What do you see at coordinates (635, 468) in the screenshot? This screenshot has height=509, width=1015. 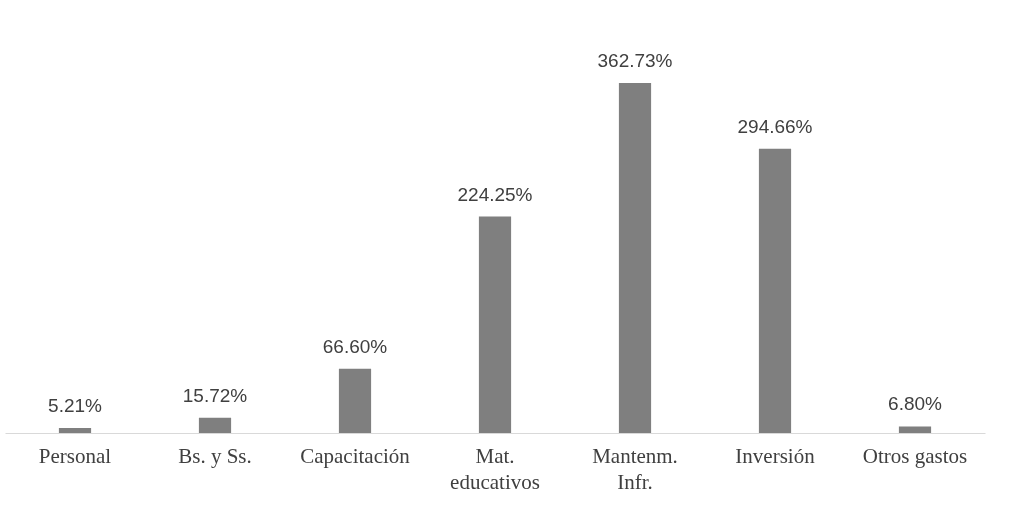 I see `x-tick-label: Mantenm. Infr.` at bounding box center [635, 468].